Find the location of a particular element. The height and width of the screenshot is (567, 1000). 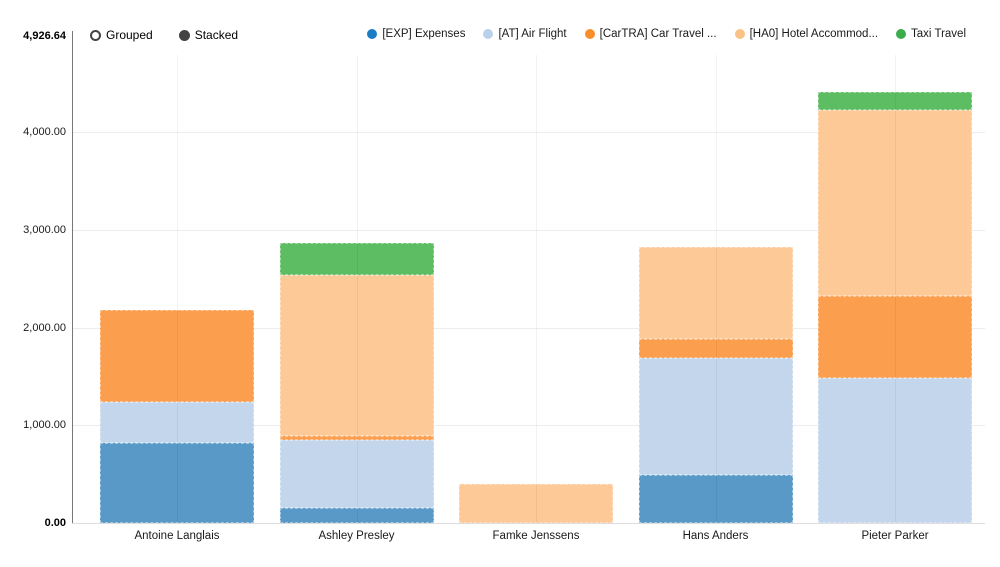

y-tick-label: 2,000.00 is located at coordinates (44, 327).